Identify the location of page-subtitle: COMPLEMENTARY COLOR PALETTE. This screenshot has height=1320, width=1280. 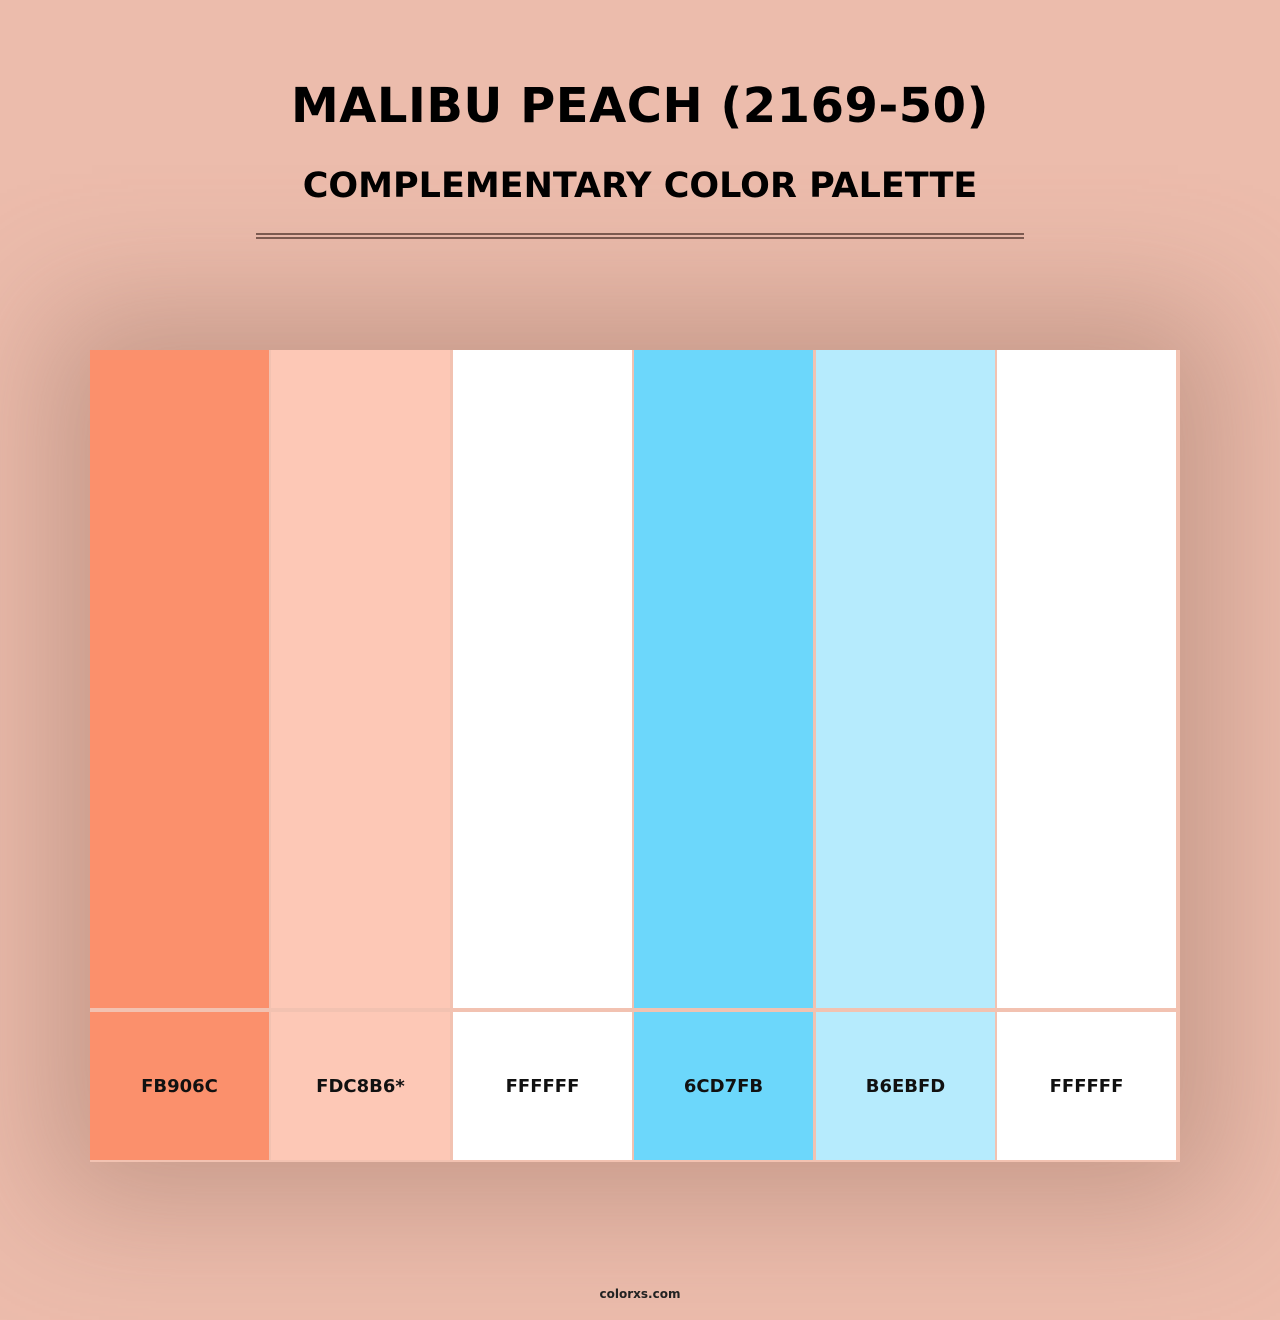
(640, 186).